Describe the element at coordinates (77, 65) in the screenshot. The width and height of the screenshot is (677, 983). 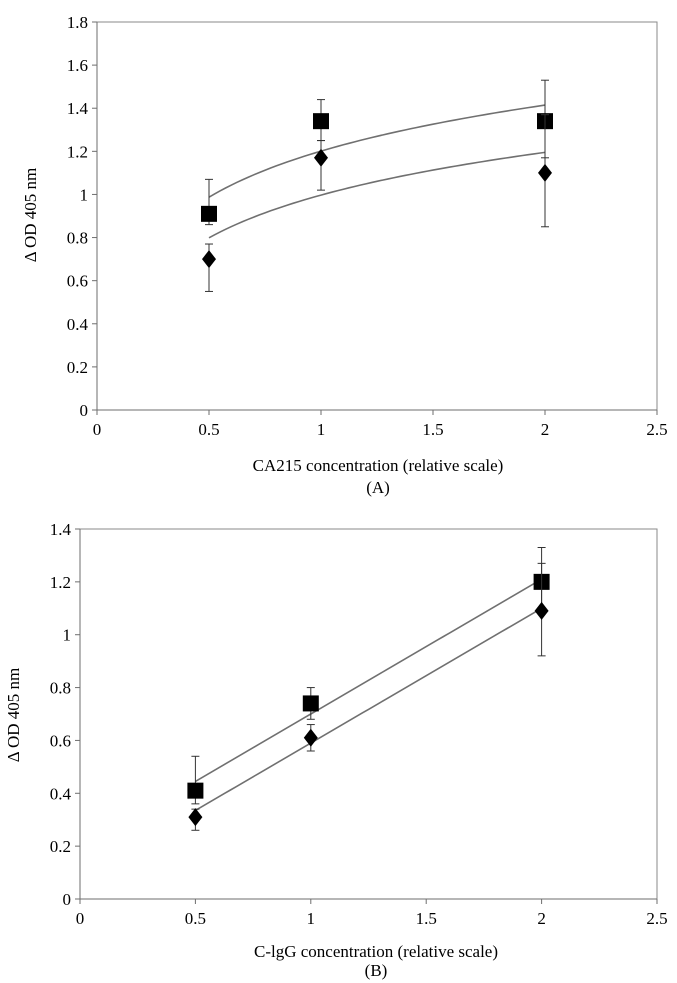
I see `y-tick-label: 1.6` at that location.